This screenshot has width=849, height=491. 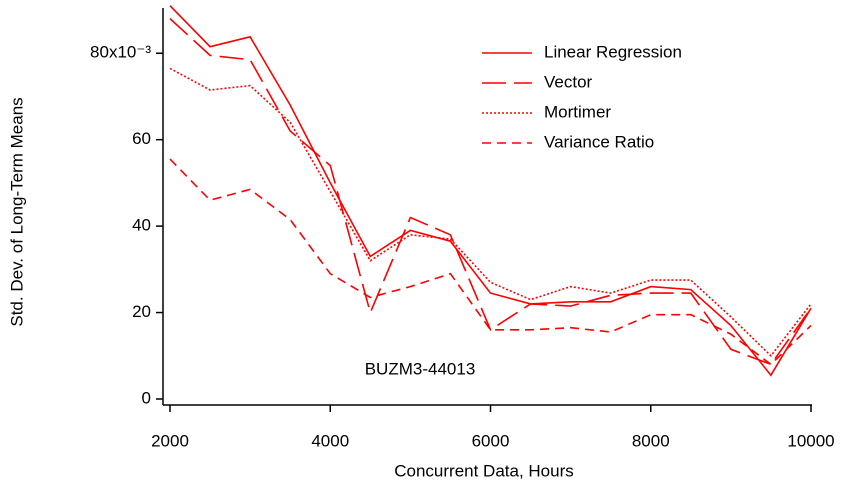 What do you see at coordinates (141, 138) in the screenshot?
I see `y-tick-label: 60` at bounding box center [141, 138].